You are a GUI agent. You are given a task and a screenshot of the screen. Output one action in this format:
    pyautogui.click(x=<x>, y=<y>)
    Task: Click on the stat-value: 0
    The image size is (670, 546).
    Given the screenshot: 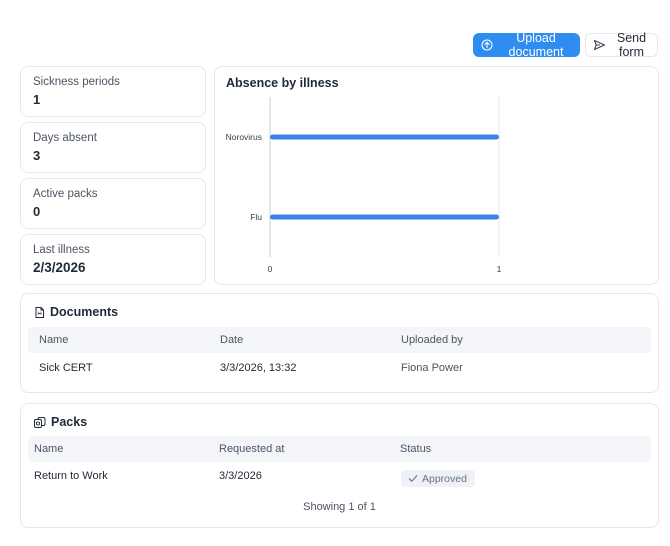 What is the action you would take?
    pyautogui.click(x=37, y=211)
    